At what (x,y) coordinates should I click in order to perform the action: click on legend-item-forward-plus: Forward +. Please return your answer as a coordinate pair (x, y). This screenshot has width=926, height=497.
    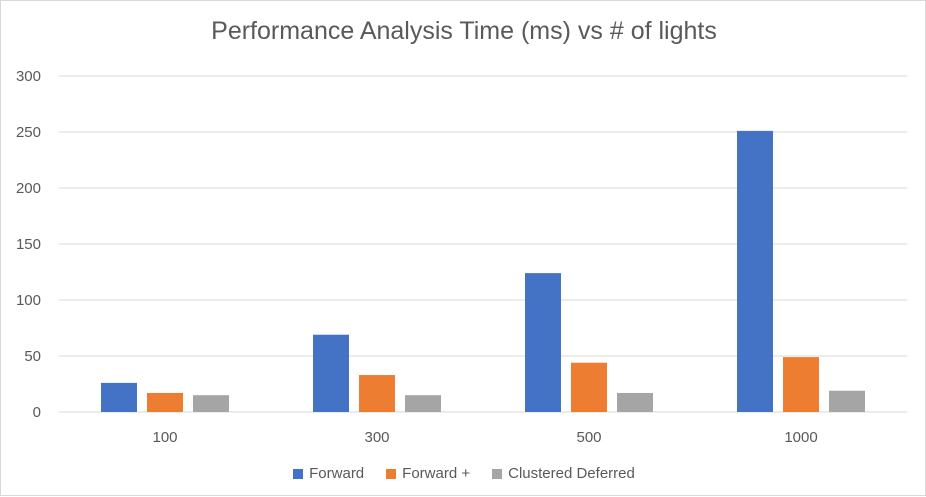
    Looking at the image, I should click on (428, 473).